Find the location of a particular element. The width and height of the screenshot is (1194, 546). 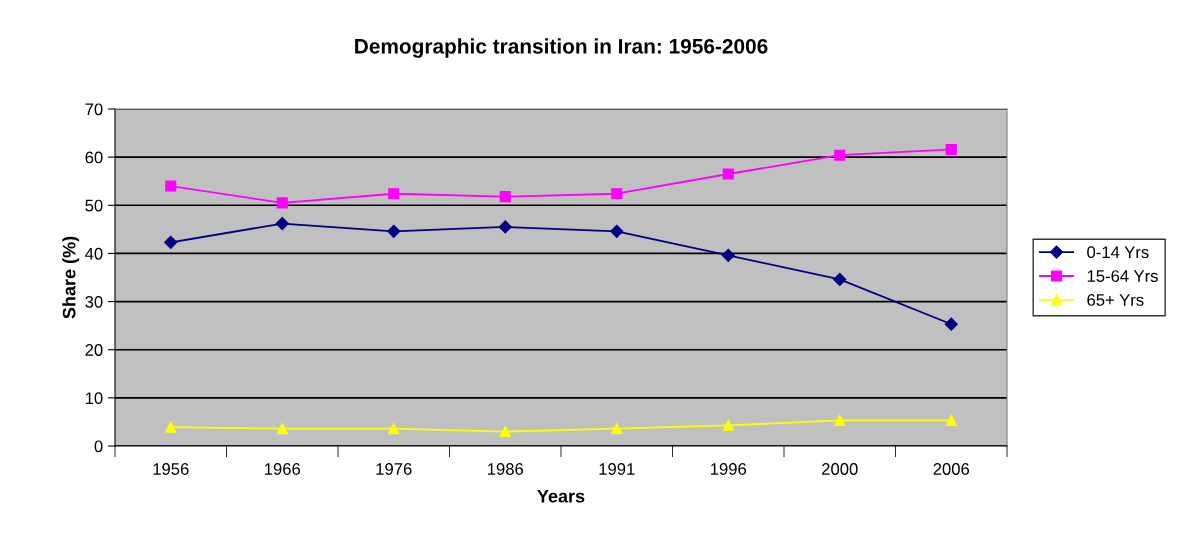

y-tick-label: 10 is located at coordinates (94, 398).